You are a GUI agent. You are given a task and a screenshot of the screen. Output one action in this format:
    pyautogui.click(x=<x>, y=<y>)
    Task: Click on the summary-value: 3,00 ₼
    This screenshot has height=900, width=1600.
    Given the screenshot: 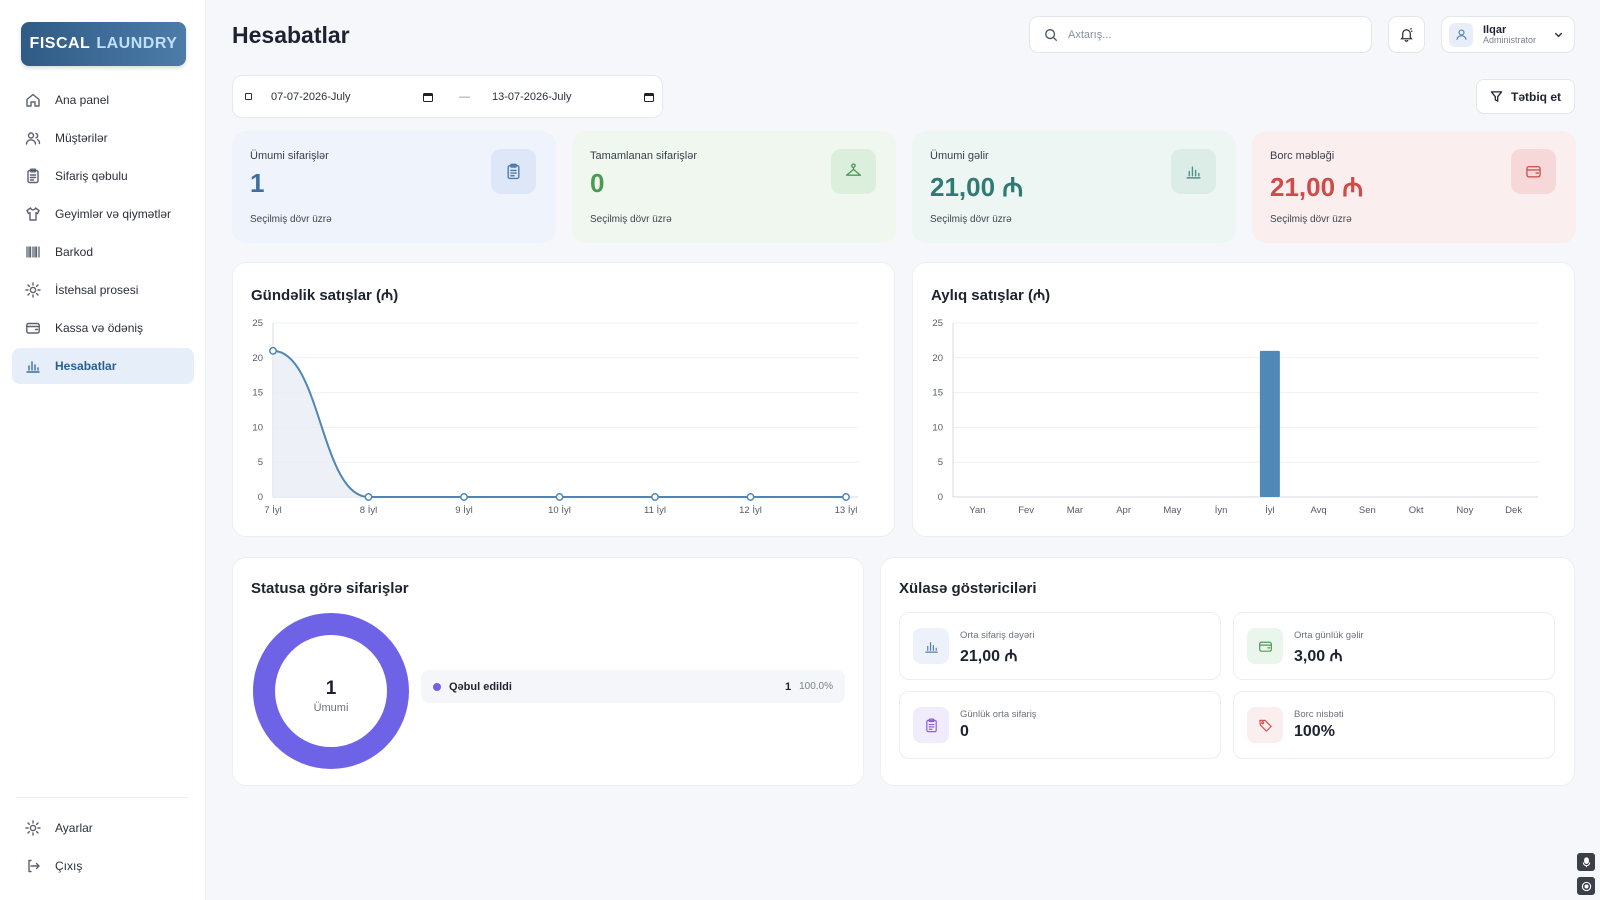 What is the action you would take?
    pyautogui.click(x=1318, y=656)
    